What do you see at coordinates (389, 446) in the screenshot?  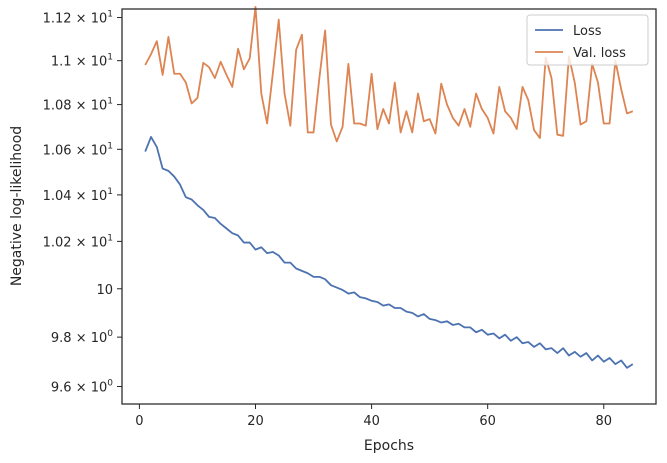 I see `x-axis-label: Epochs` at bounding box center [389, 446].